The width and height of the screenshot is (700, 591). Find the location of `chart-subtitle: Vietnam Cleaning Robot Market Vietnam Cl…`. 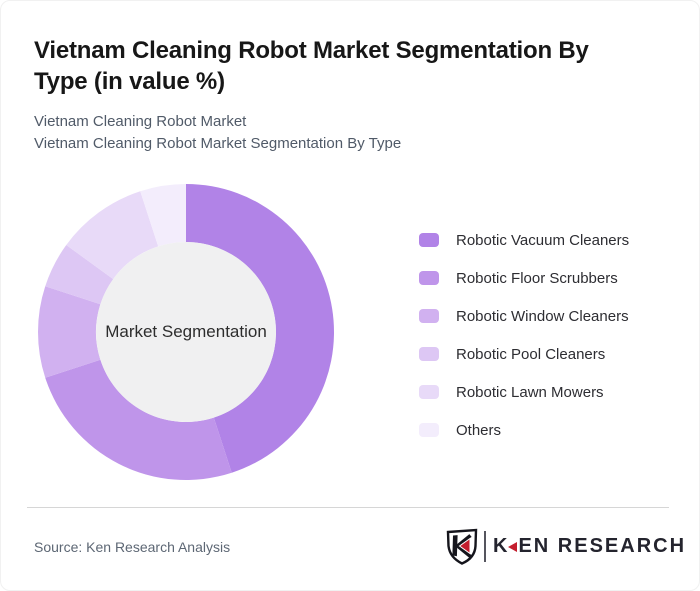

chart-subtitle: Vietnam Cleaning Robot Market Vietnam Cl… is located at coordinates (217, 133).